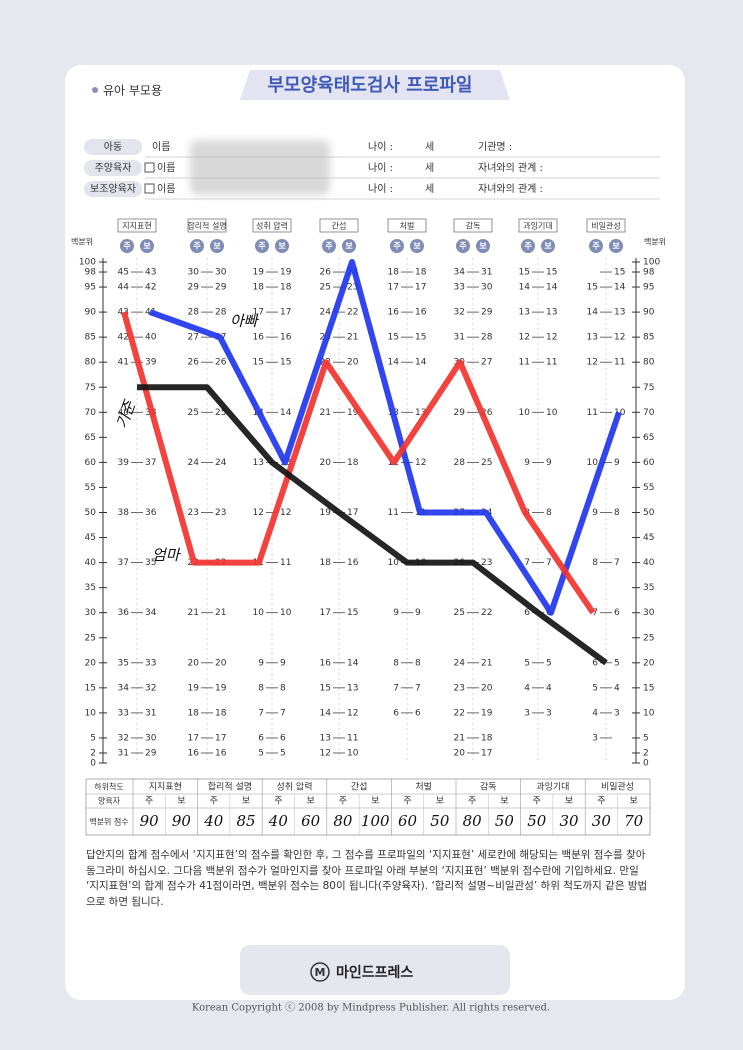 This screenshot has width=743, height=1050. What do you see at coordinates (91, 413) in the screenshot?
I see `y-tick-label: 70` at bounding box center [91, 413].